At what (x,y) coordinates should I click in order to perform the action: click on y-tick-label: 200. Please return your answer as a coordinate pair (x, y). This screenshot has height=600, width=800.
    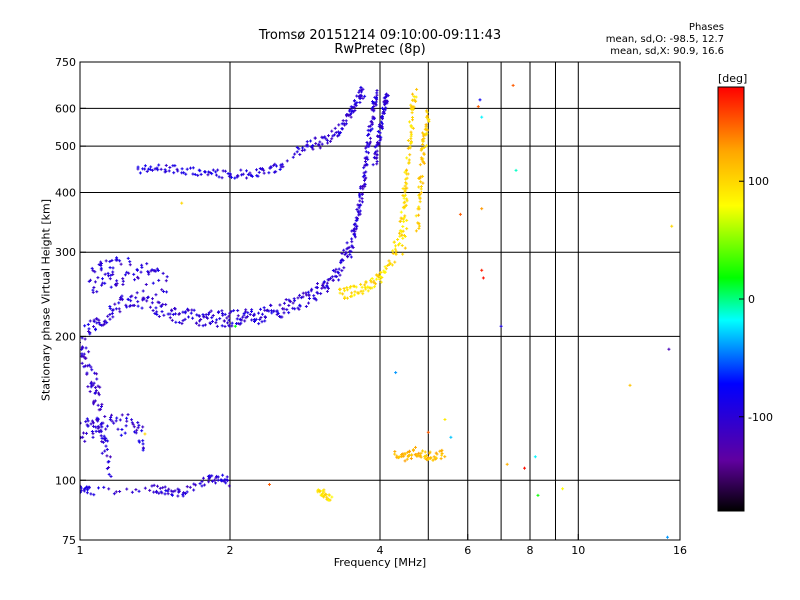
    Looking at the image, I should click on (65, 336).